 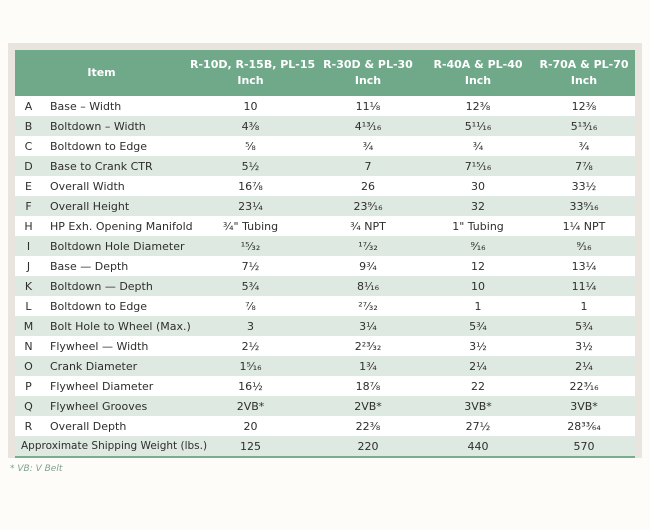 What do you see at coordinates (28, 286) in the screenshot?
I see `row-letter: K` at bounding box center [28, 286].